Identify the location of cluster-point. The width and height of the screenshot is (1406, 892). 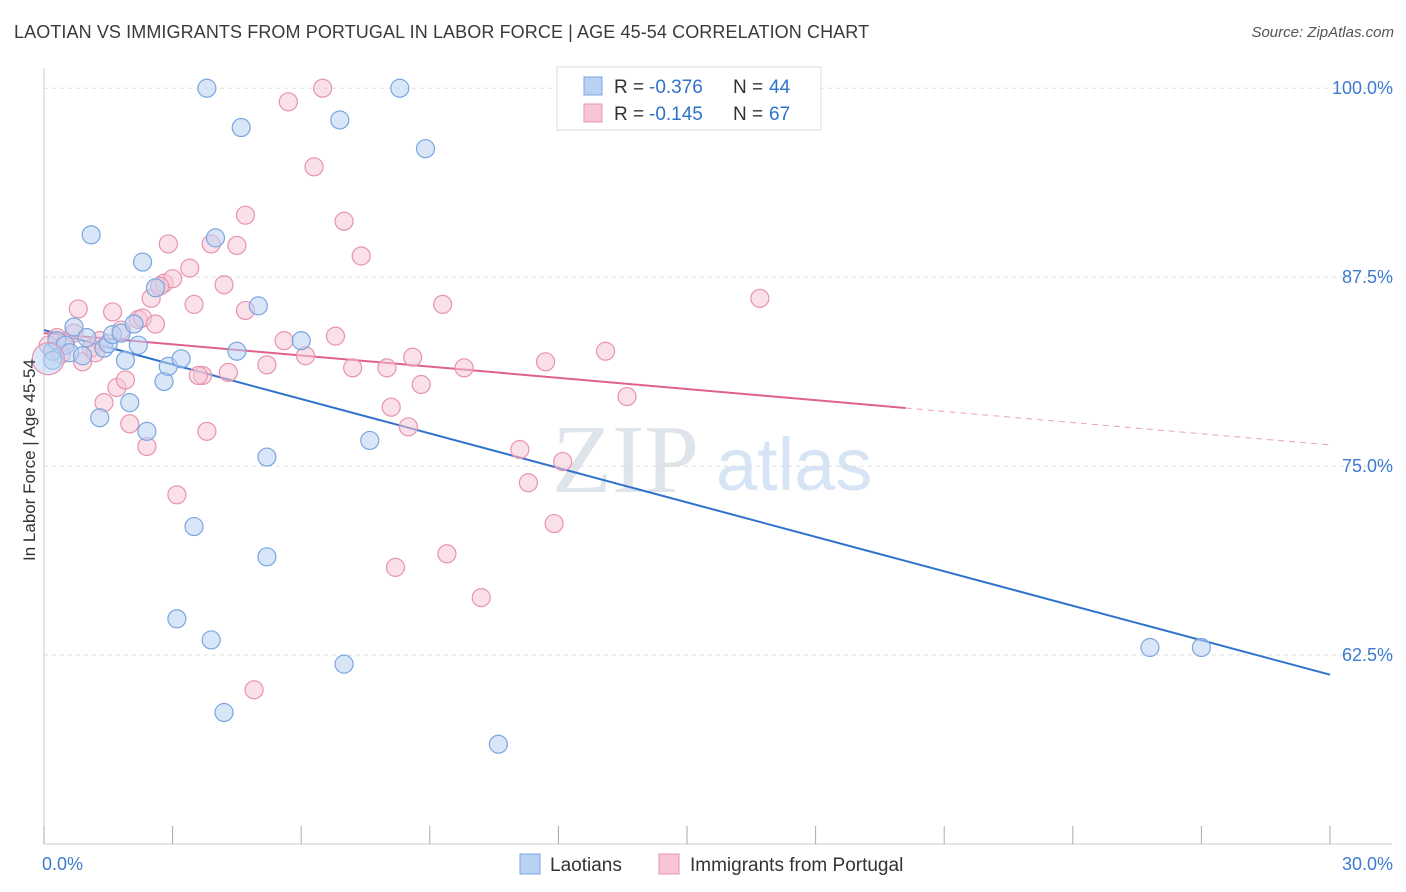
(48, 359).